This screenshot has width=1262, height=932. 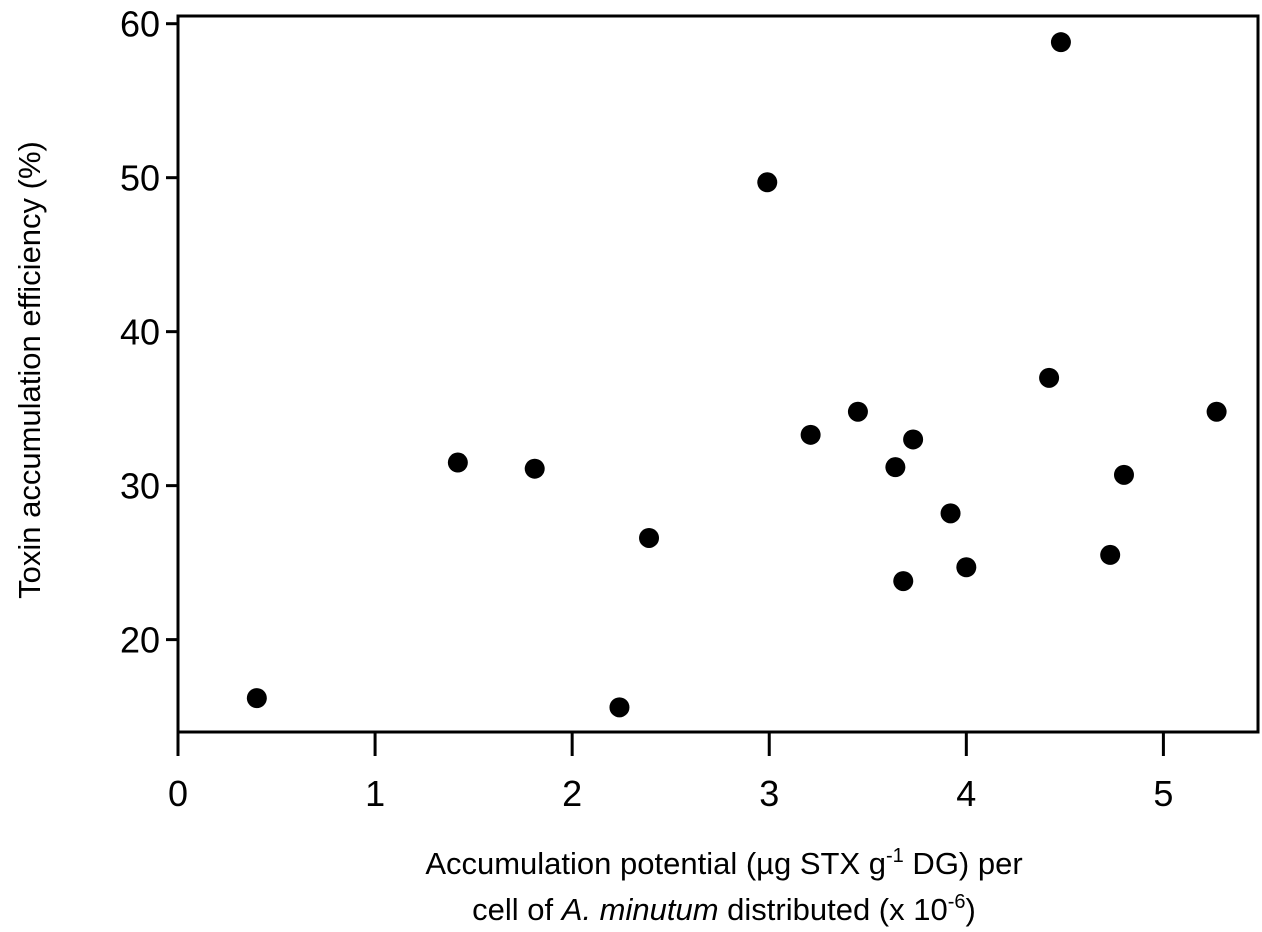 I want to click on x-label-superscript: -1, so click(x=895, y=856).